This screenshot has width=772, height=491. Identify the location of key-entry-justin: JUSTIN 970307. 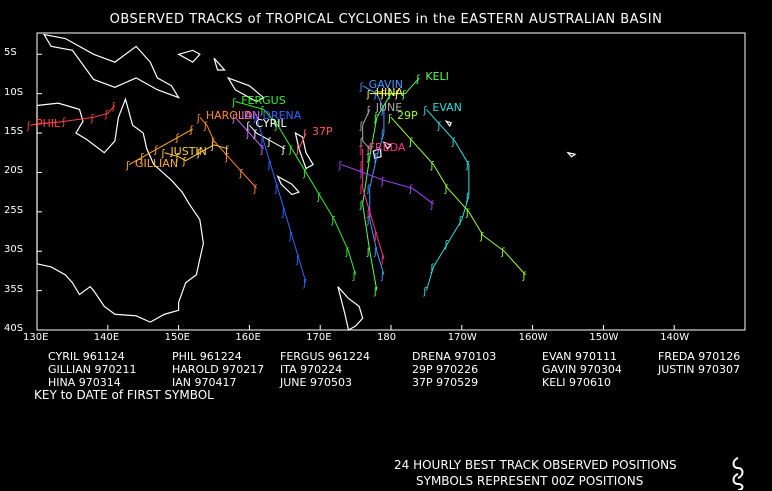
(699, 369).